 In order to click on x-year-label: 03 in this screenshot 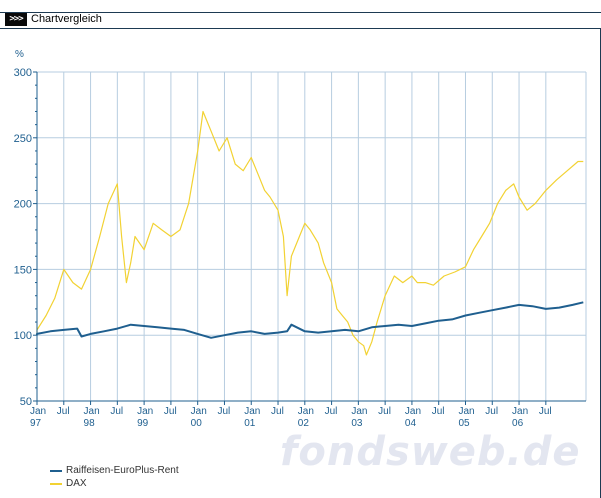, I will do `click(357, 423)`.